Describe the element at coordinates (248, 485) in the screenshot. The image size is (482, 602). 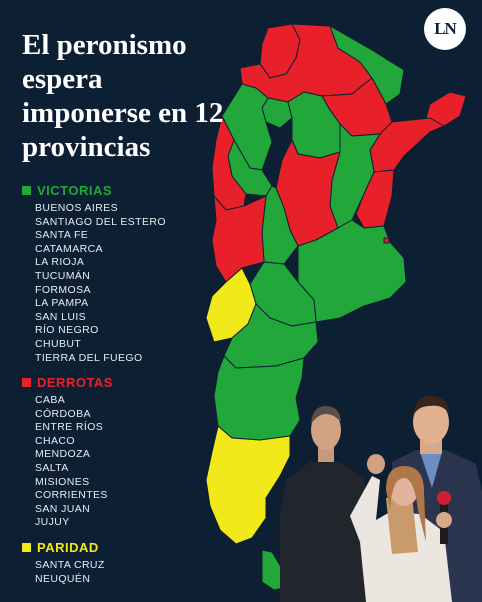
I see `province-santa-cruz` at that location.